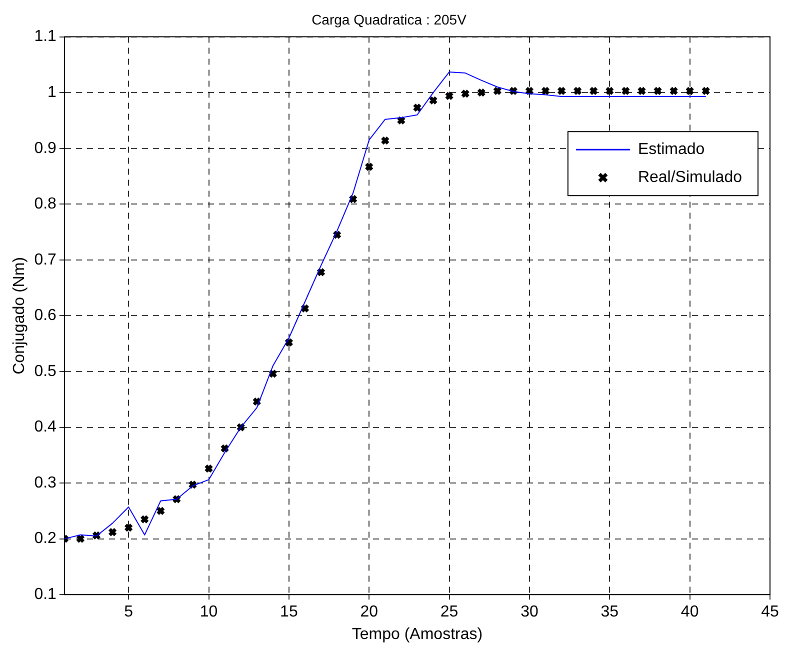 The image size is (788, 648). What do you see at coordinates (45, 259) in the screenshot?
I see `y-tick-label: 0.7` at bounding box center [45, 259].